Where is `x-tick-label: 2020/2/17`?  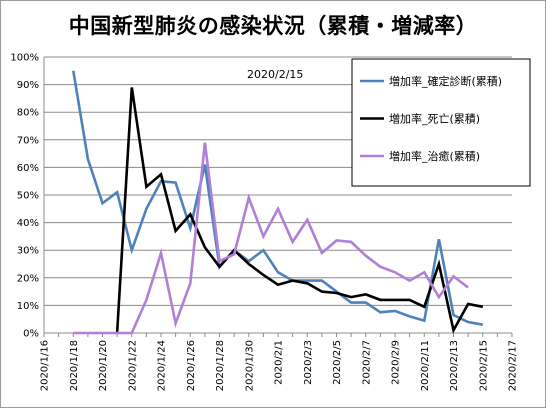
x-tick-label: 2020/2/17 is located at coordinates (513, 365).